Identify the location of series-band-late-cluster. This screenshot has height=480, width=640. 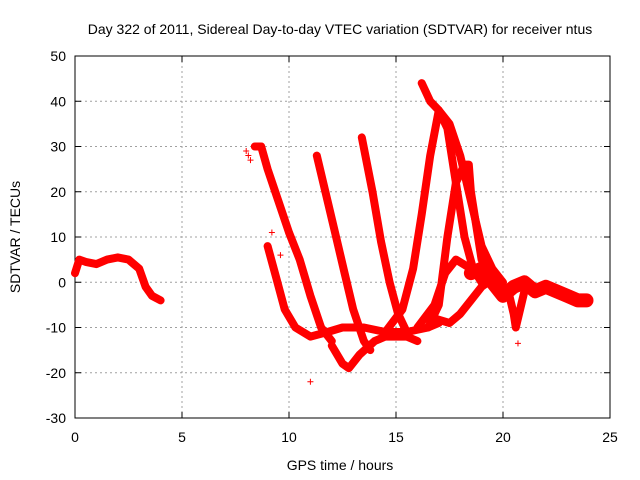
(528, 284).